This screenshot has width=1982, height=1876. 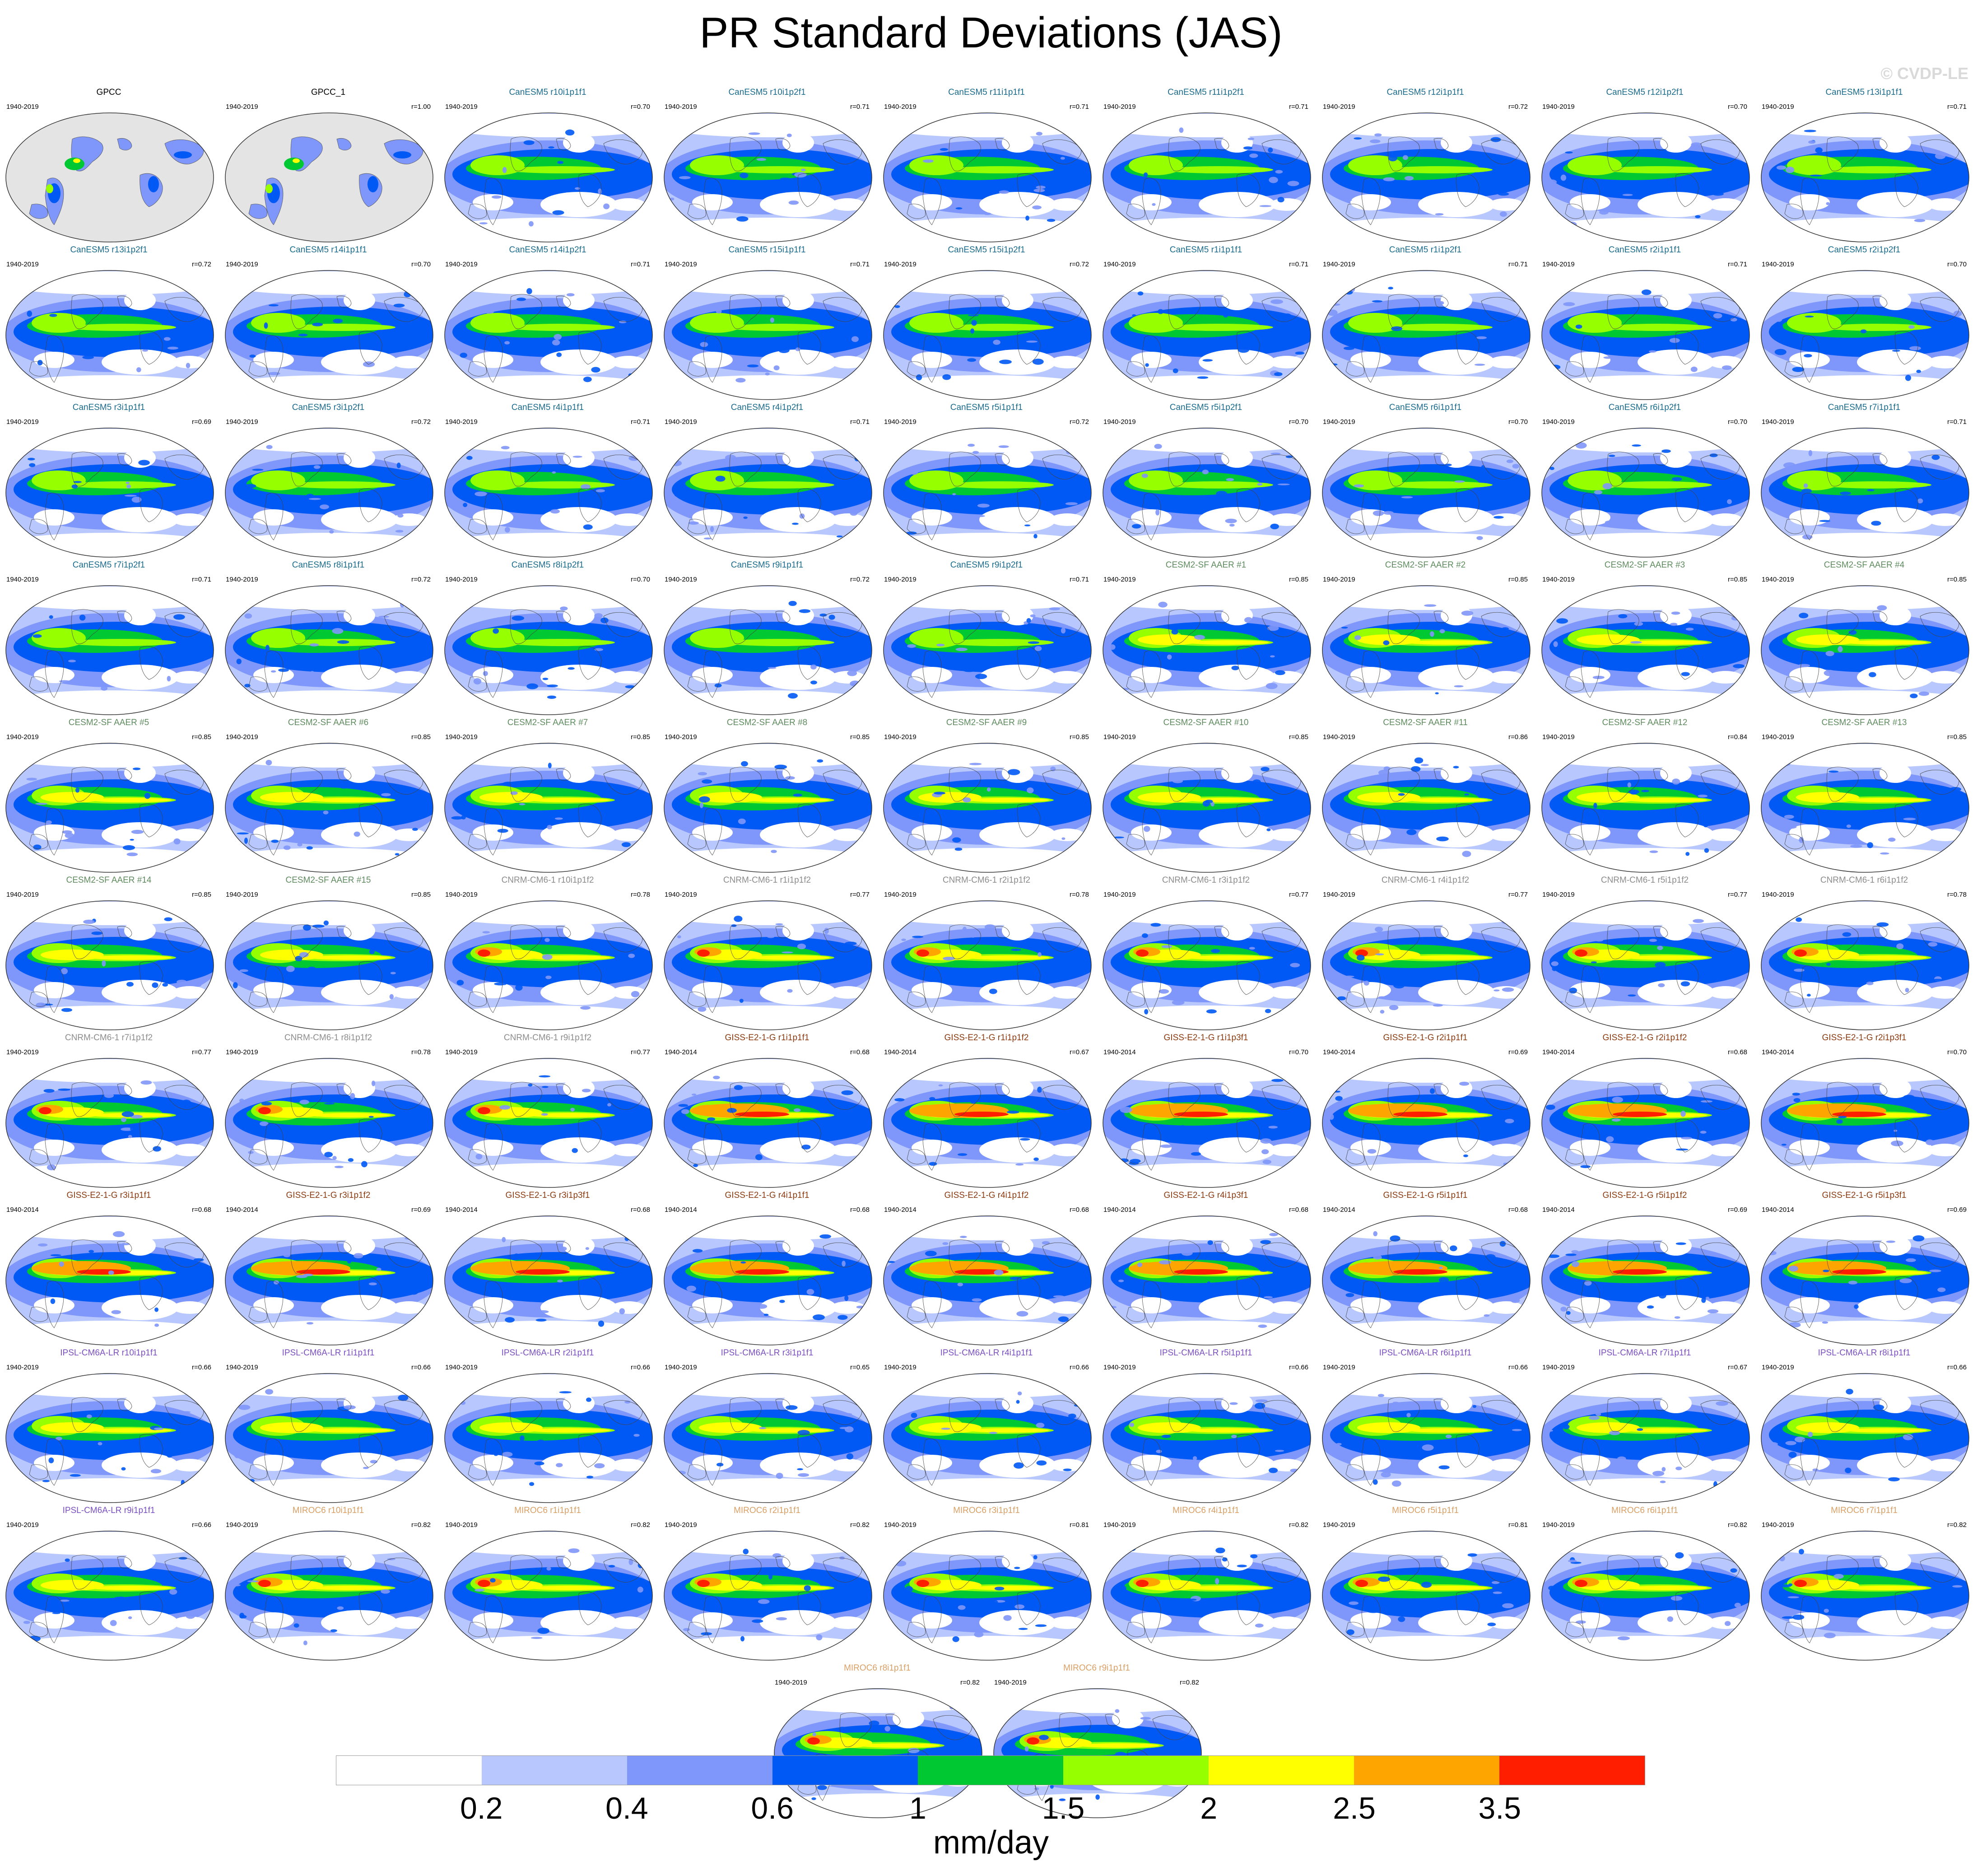 I want to click on map-panel: CanESM5 r4i1p1f1 1940-2019 r=0.71, so click(x=547, y=481).